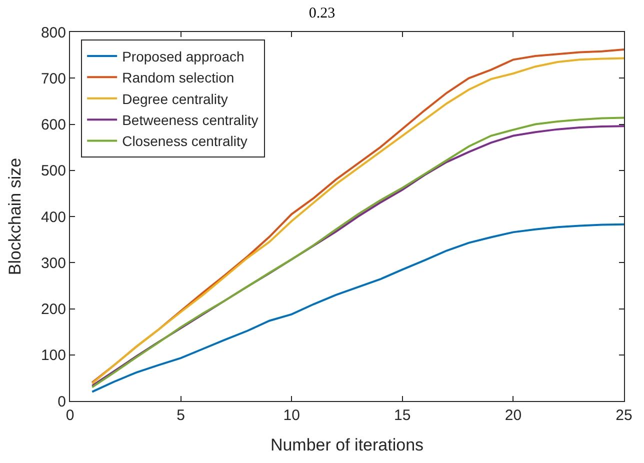 The height and width of the screenshot is (463, 644). I want to click on y-tick-label: 800, so click(53, 33).